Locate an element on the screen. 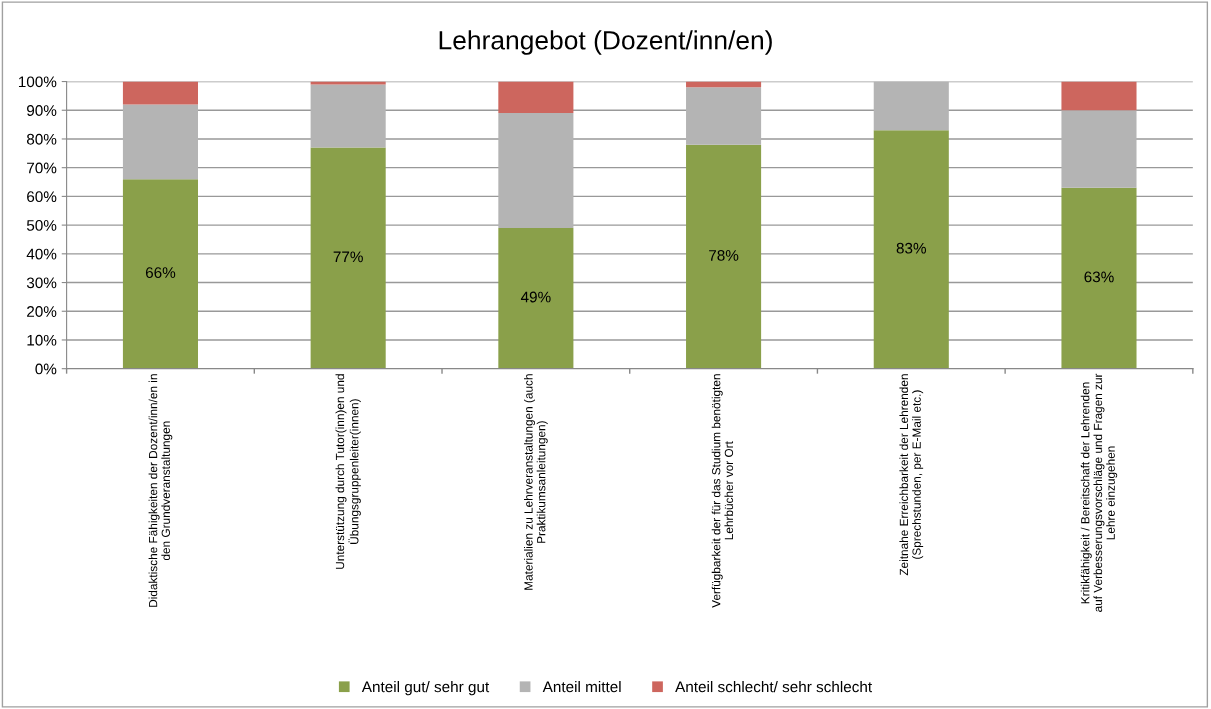 This screenshot has height=709, width=1211. x-tick-label: Zeitnahe Erreichbarkeit der Lehrenden (Sprechstunden, per E-Mail etc.) is located at coordinates (911, 475).